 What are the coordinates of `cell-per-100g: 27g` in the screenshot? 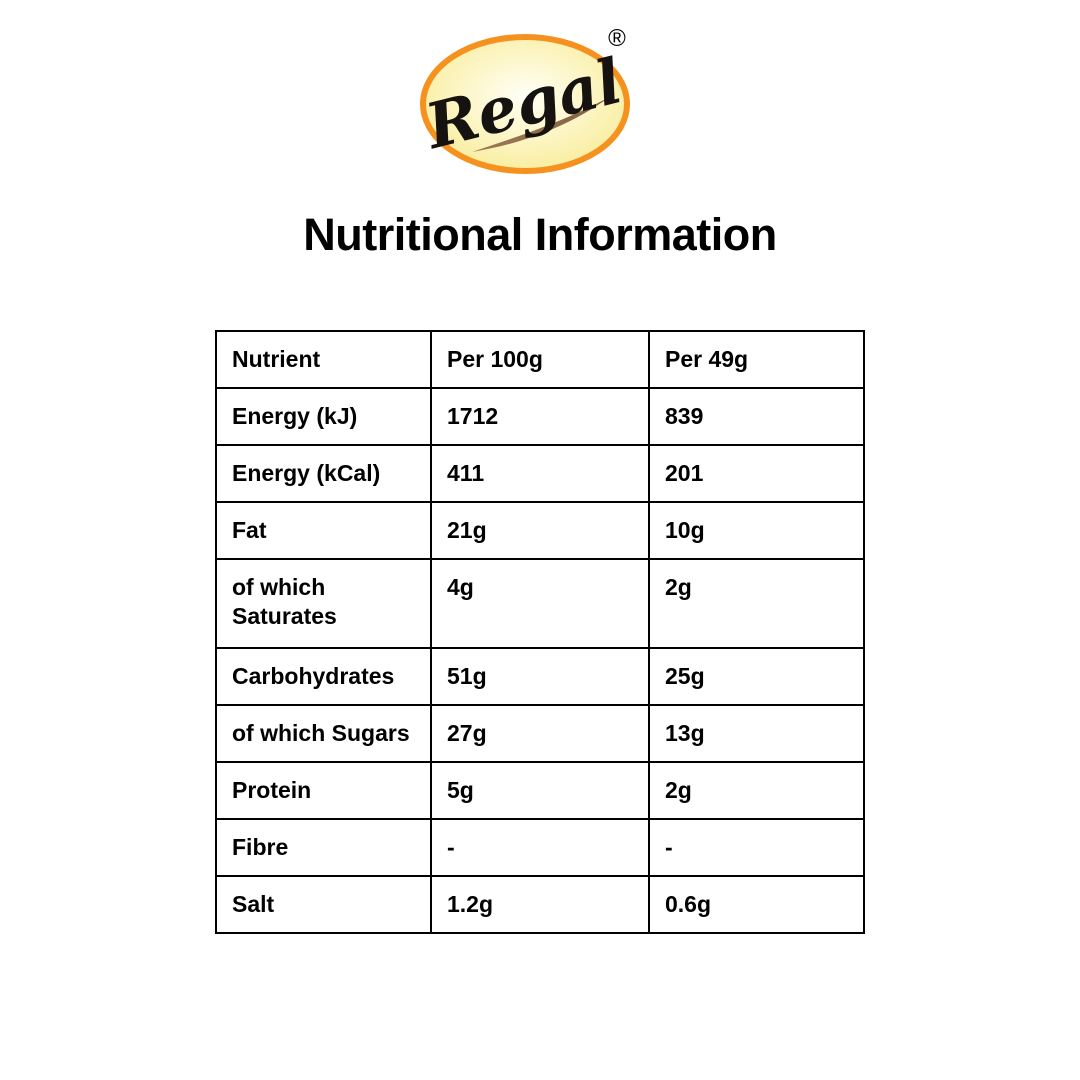 It's located at (540, 733).